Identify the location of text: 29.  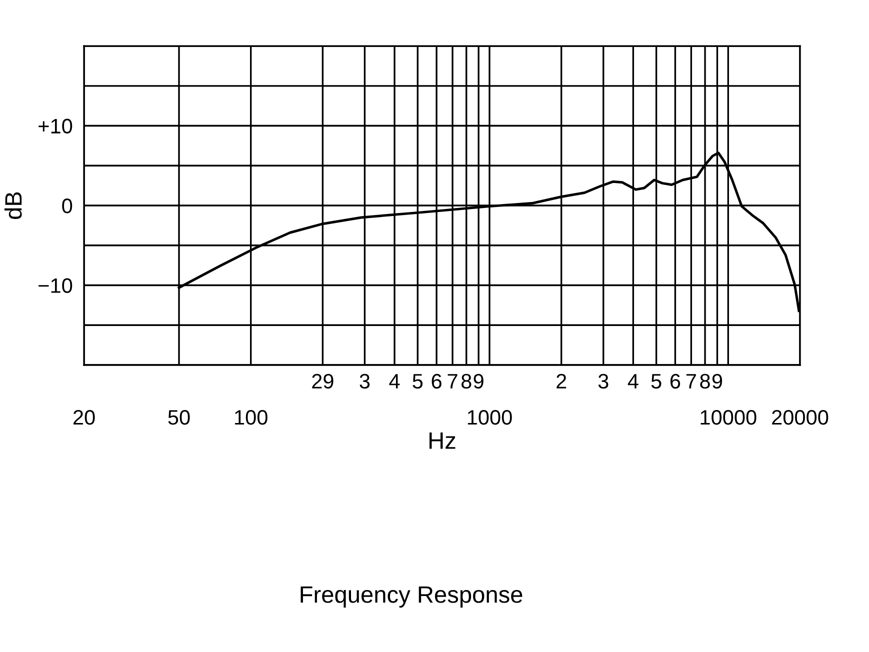
(323, 381).